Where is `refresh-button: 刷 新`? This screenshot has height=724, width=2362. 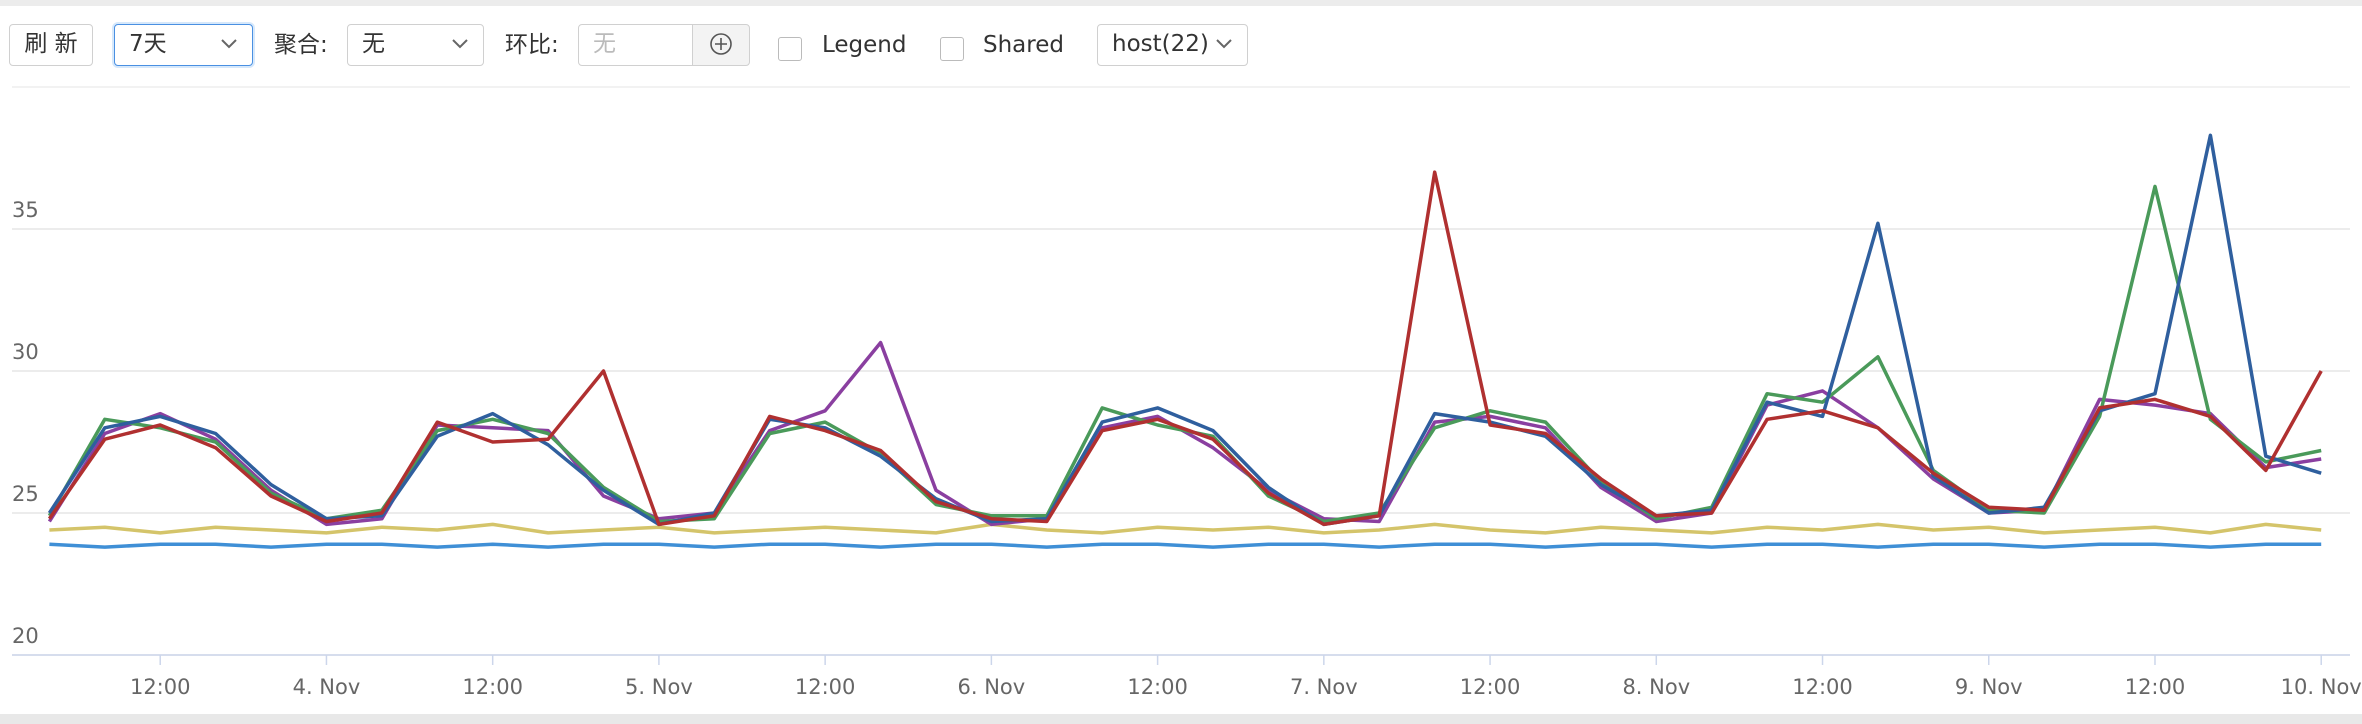 refresh-button: 刷 新 is located at coordinates (51, 45).